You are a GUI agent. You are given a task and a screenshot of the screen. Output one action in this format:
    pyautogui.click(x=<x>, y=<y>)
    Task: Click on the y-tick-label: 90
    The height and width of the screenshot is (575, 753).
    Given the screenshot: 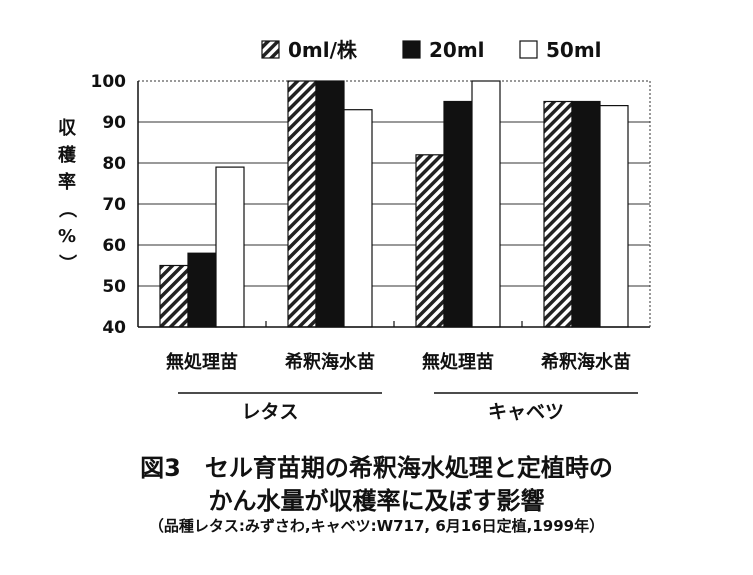 What is the action you would take?
    pyautogui.click(x=114, y=123)
    